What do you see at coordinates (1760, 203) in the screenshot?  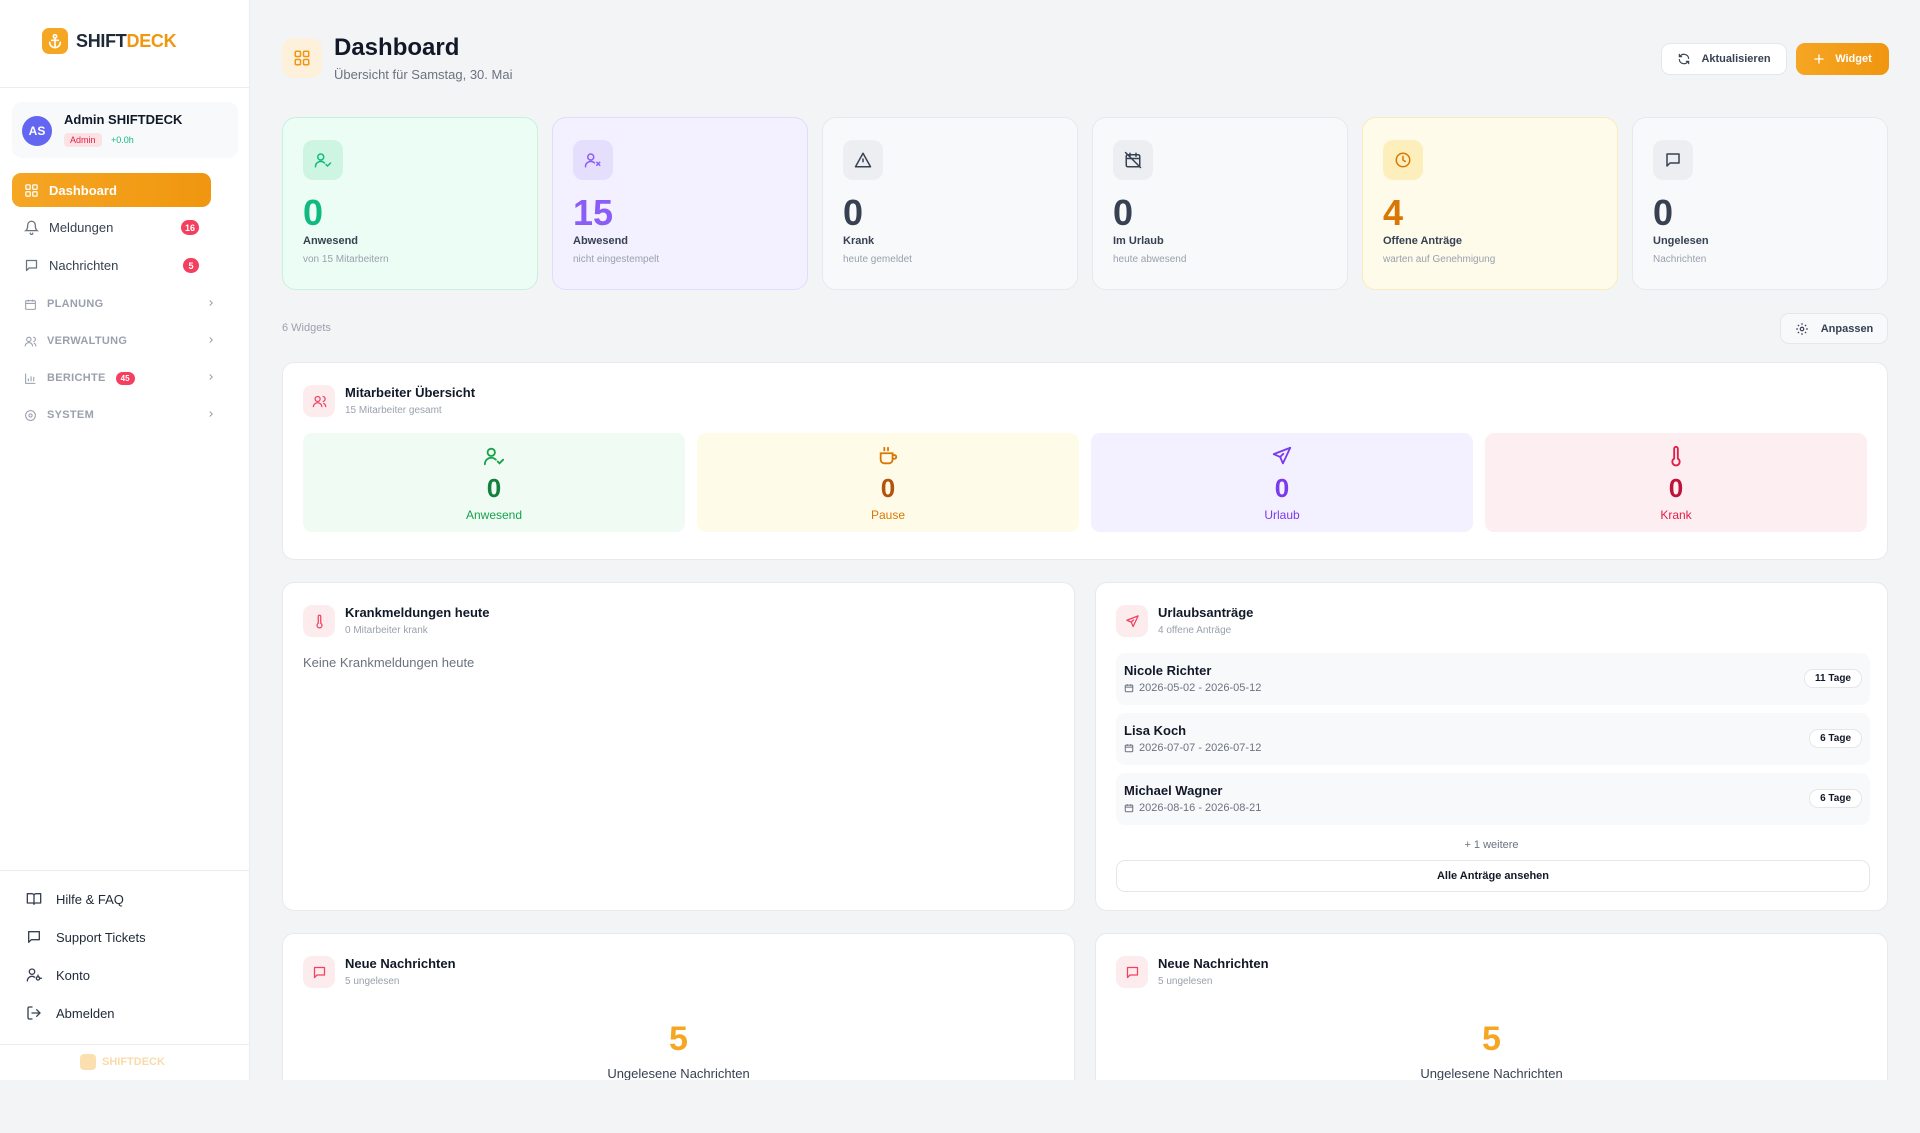 I see `stat-card-ungelesen: 0 Ungelesen Nachrichten` at bounding box center [1760, 203].